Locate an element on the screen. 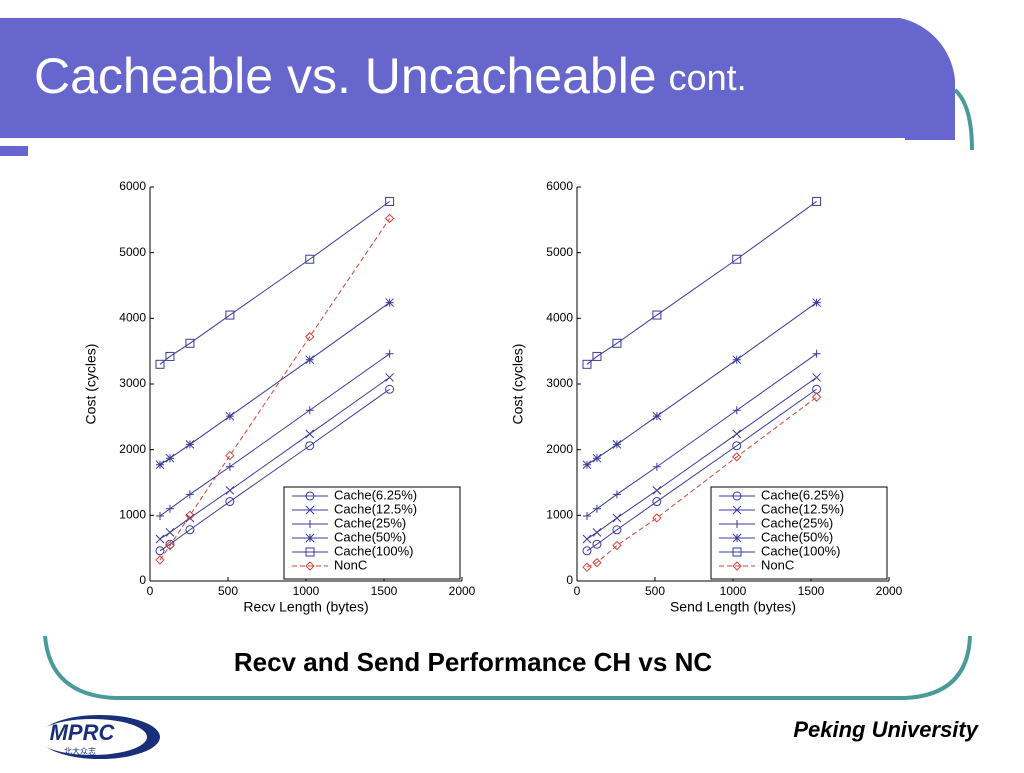 This screenshot has width=1024, height=773. banner-tab is located at coordinates (14, 151).